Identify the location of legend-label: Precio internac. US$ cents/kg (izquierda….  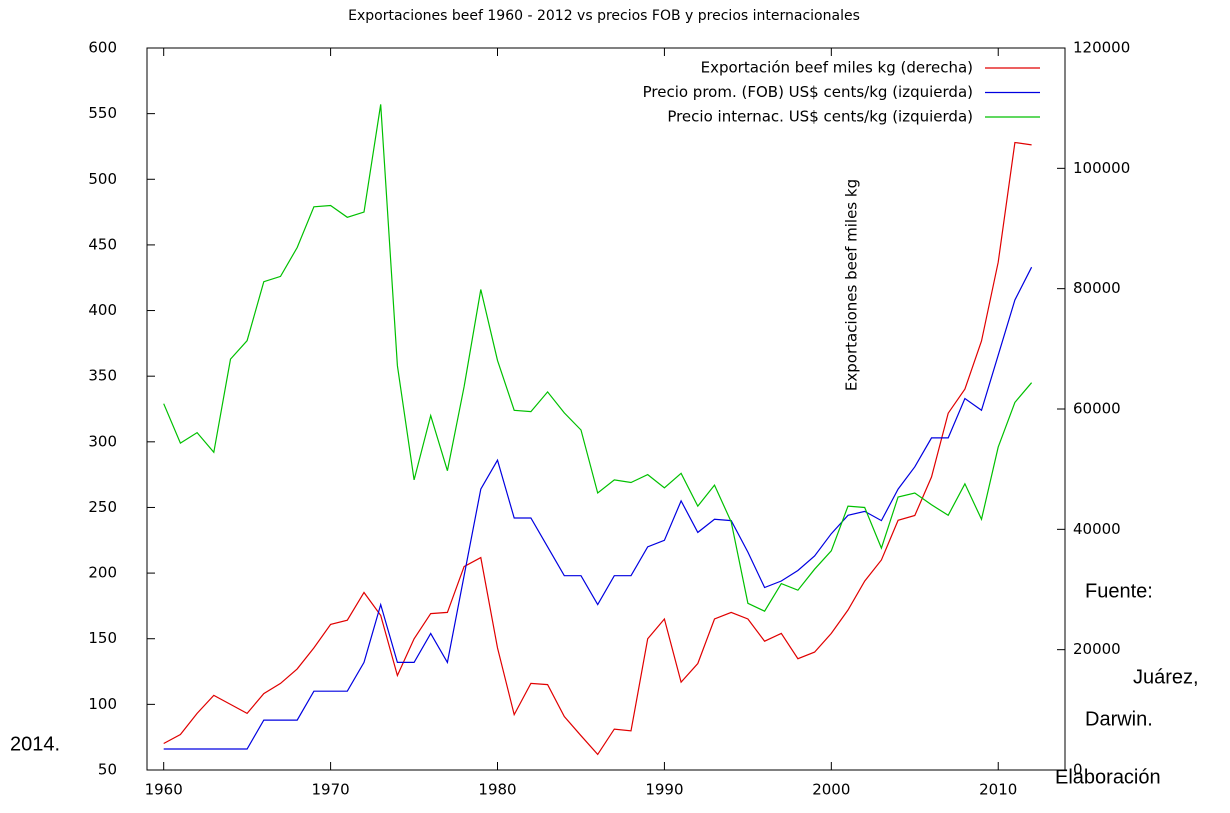
(820, 117).